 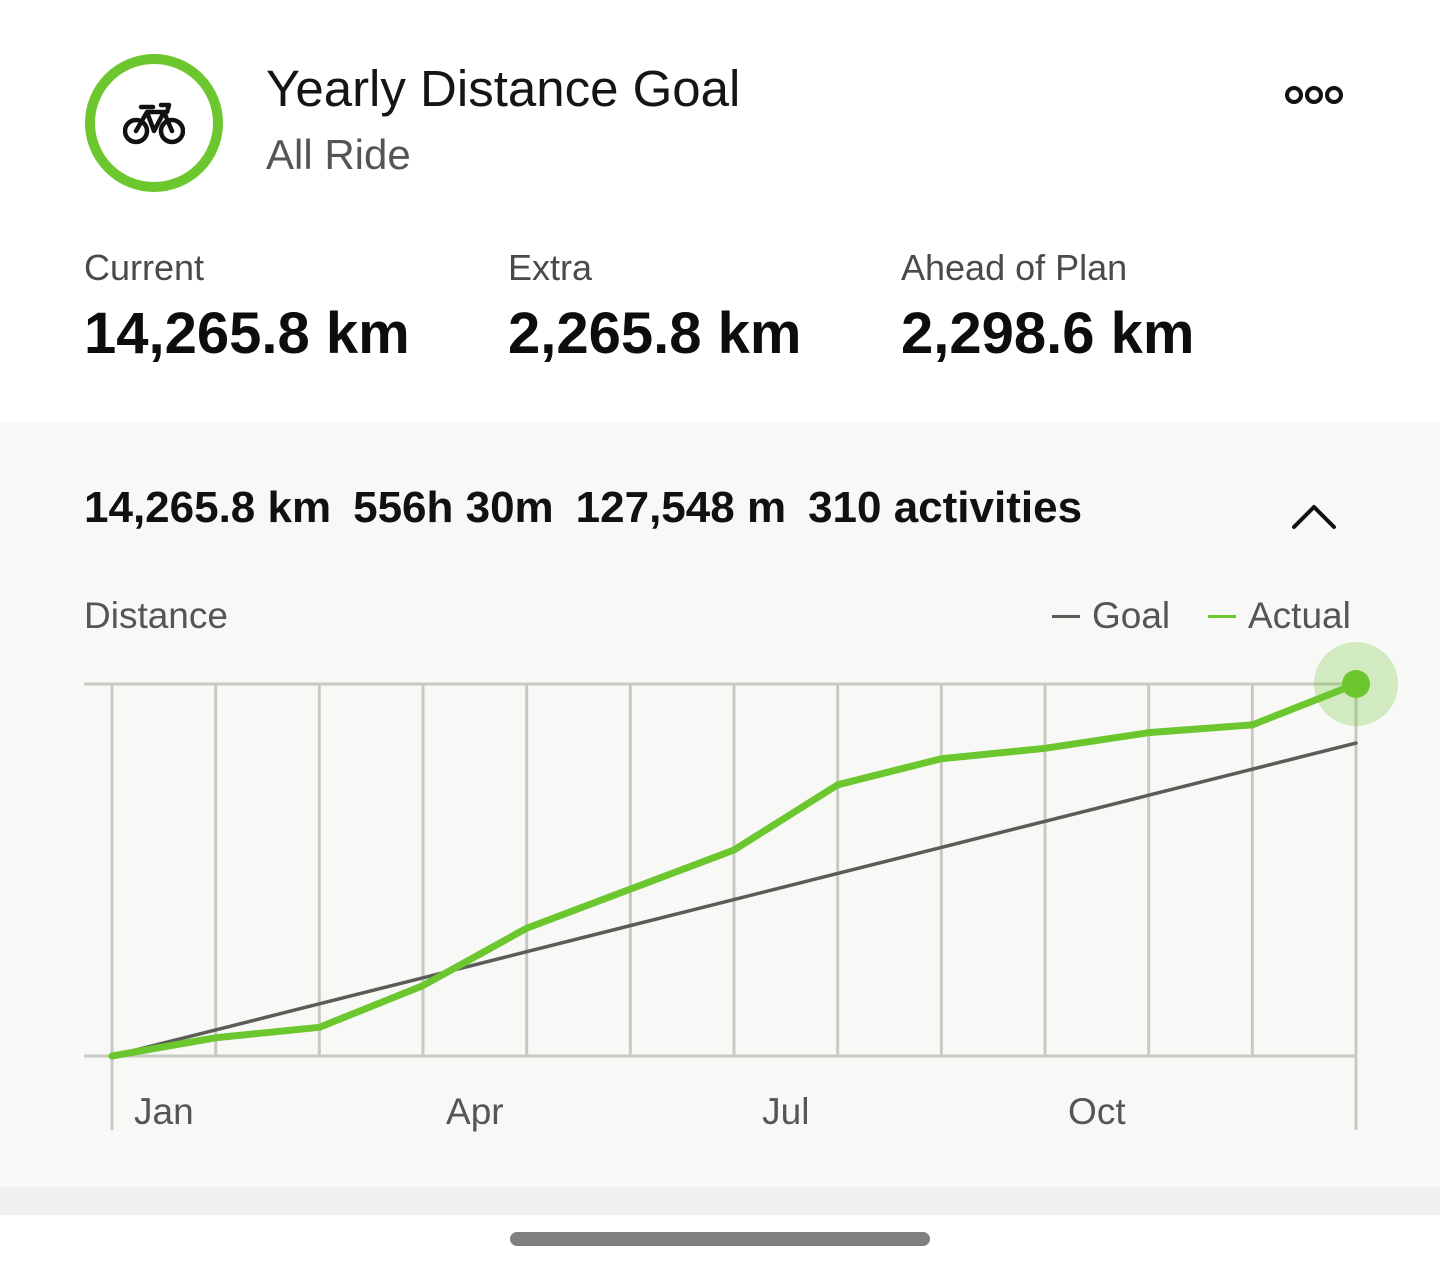 What do you see at coordinates (1299, 615) in the screenshot?
I see `legend-label-actual: Actual` at bounding box center [1299, 615].